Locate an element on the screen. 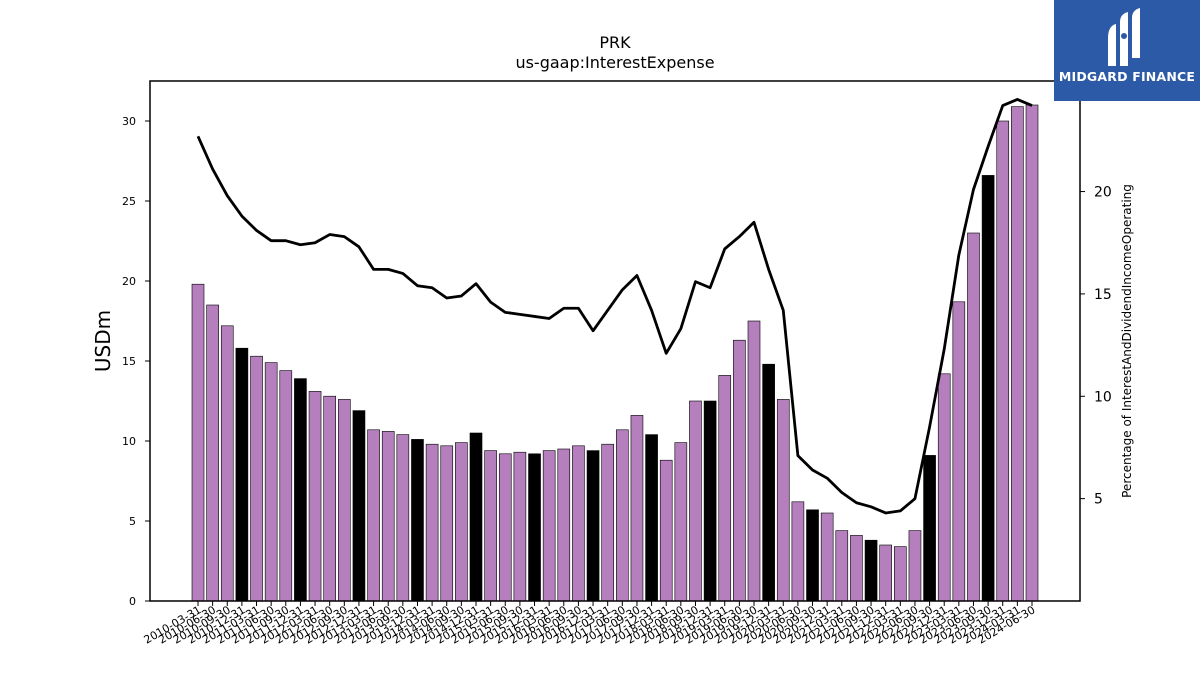  y-tick-label: 20 is located at coordinates (129, 281).